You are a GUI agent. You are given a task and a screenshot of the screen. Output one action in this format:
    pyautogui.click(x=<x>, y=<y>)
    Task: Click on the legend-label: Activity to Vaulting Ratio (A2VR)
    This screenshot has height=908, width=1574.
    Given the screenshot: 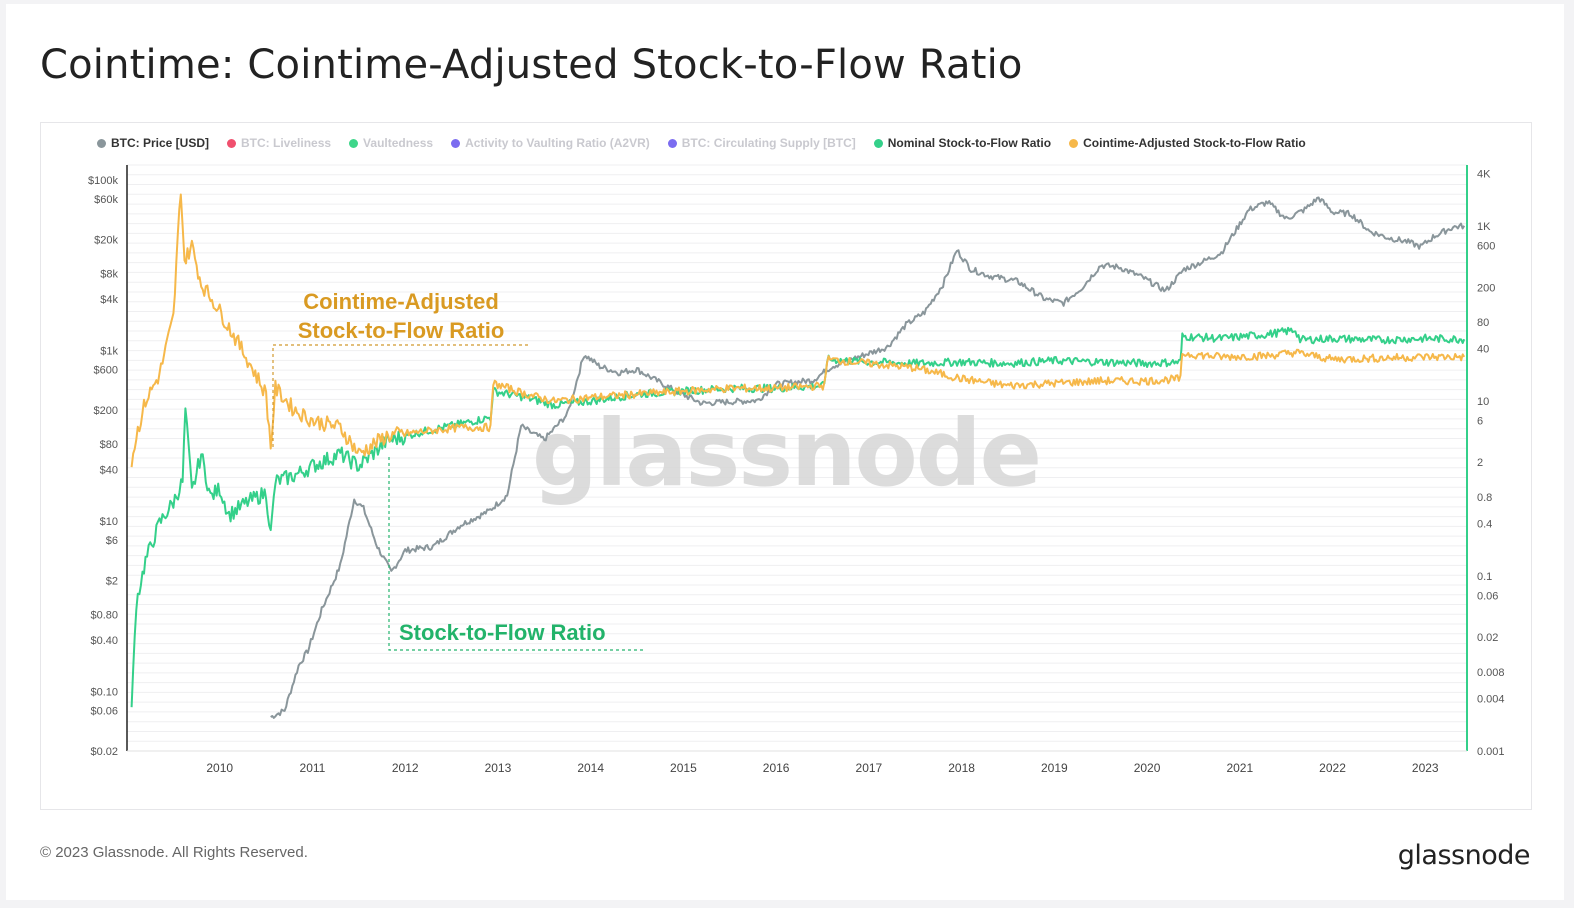 What is the action you would take?
    pyautogui.click(x=557, y=143)
    